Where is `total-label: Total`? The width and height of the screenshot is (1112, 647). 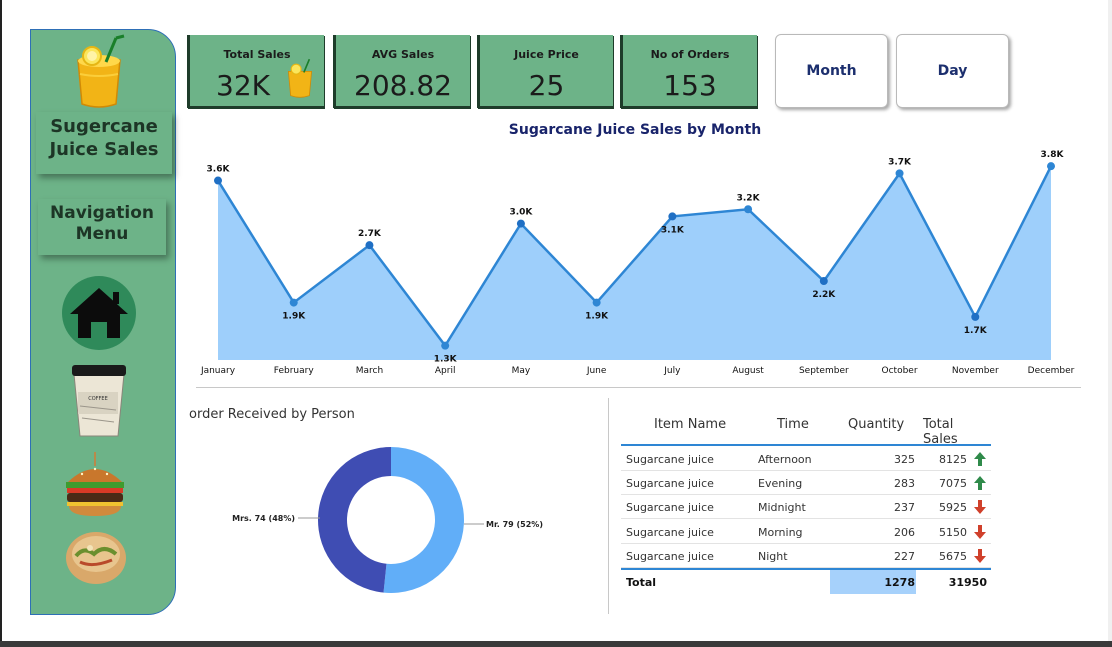
total-label: Total is located at coordinates (641, 582).